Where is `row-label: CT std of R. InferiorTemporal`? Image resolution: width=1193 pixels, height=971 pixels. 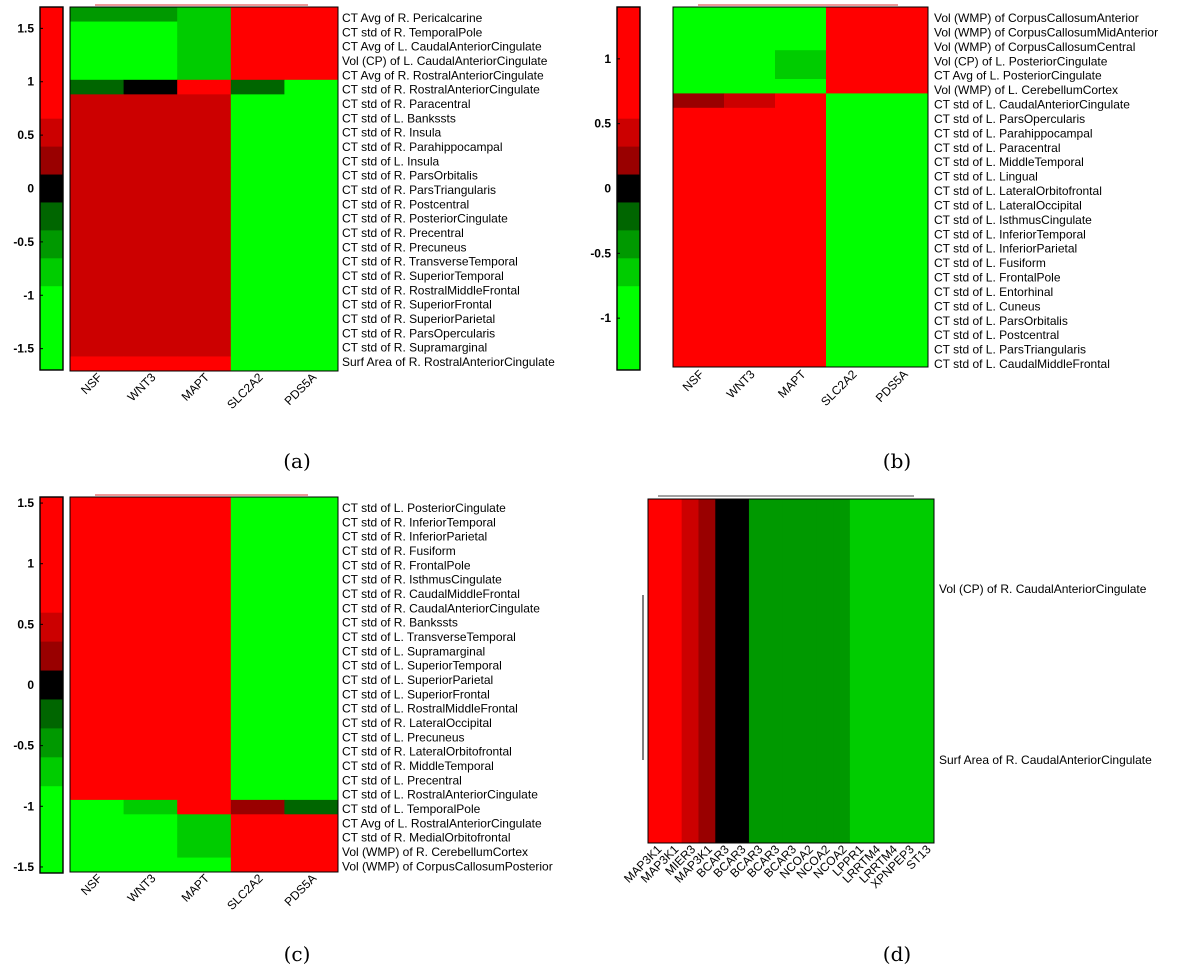
row-label: CT std of R. InferiorTemporal is located at coordinates (419, 522).